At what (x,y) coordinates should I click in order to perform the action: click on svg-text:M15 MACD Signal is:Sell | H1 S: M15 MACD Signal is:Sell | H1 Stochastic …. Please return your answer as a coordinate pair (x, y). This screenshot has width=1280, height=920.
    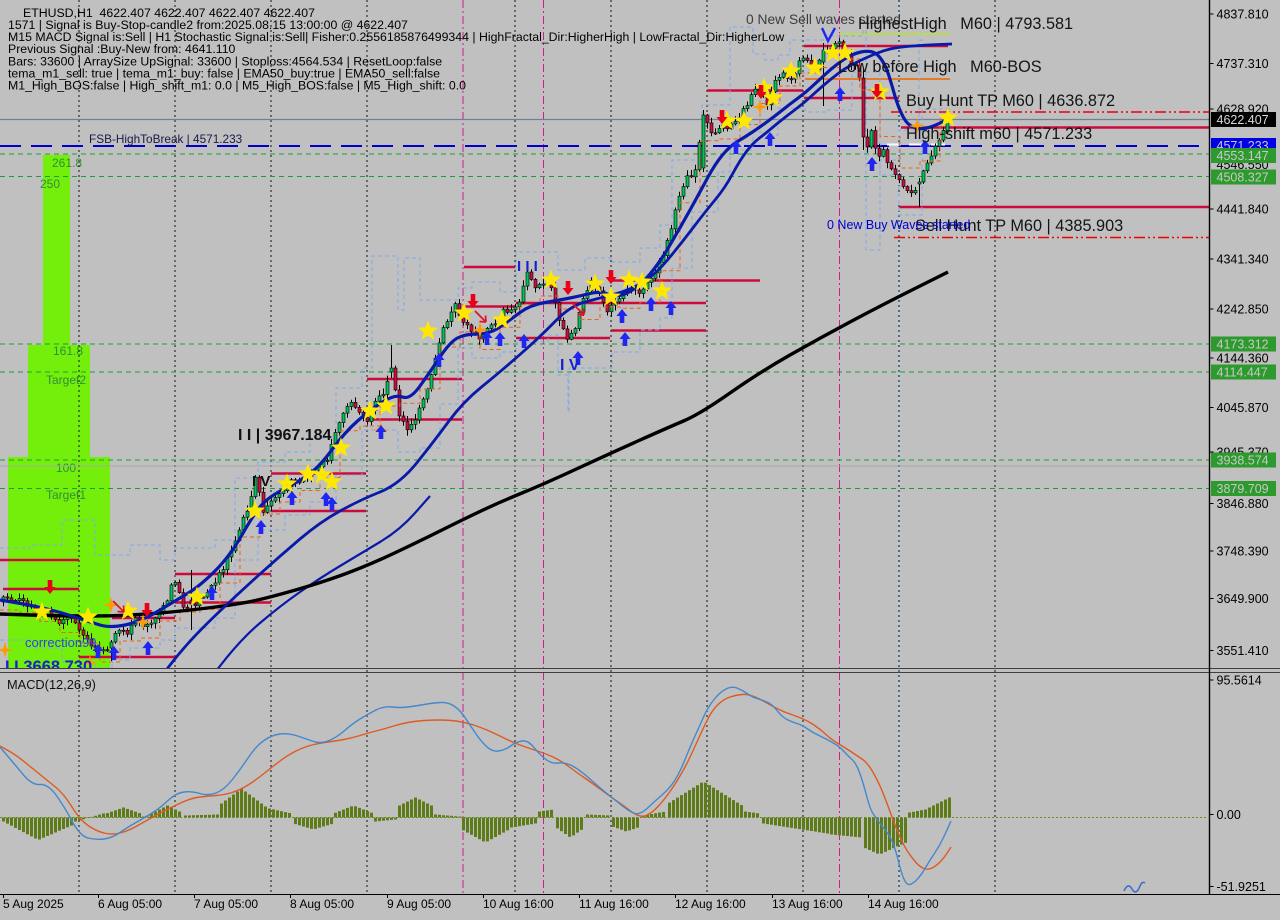
    Looking at the image, I should click on (396, 37).